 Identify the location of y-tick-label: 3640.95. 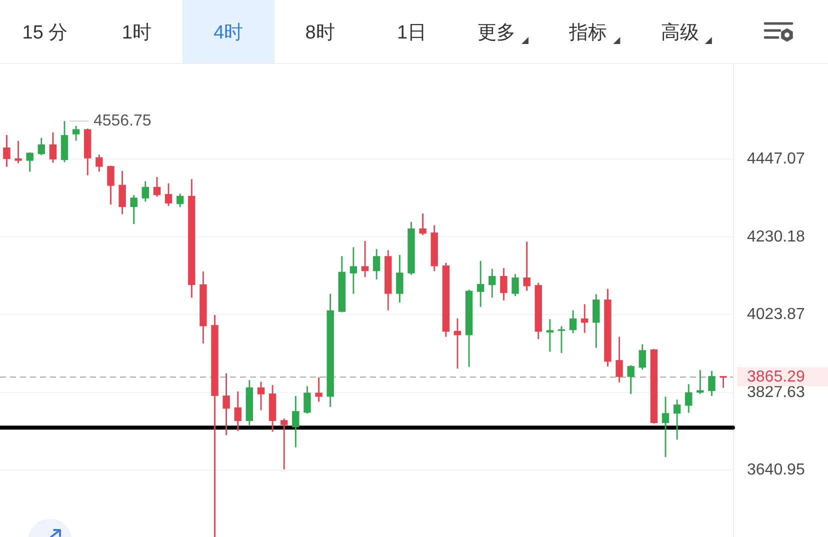
(776, 470).